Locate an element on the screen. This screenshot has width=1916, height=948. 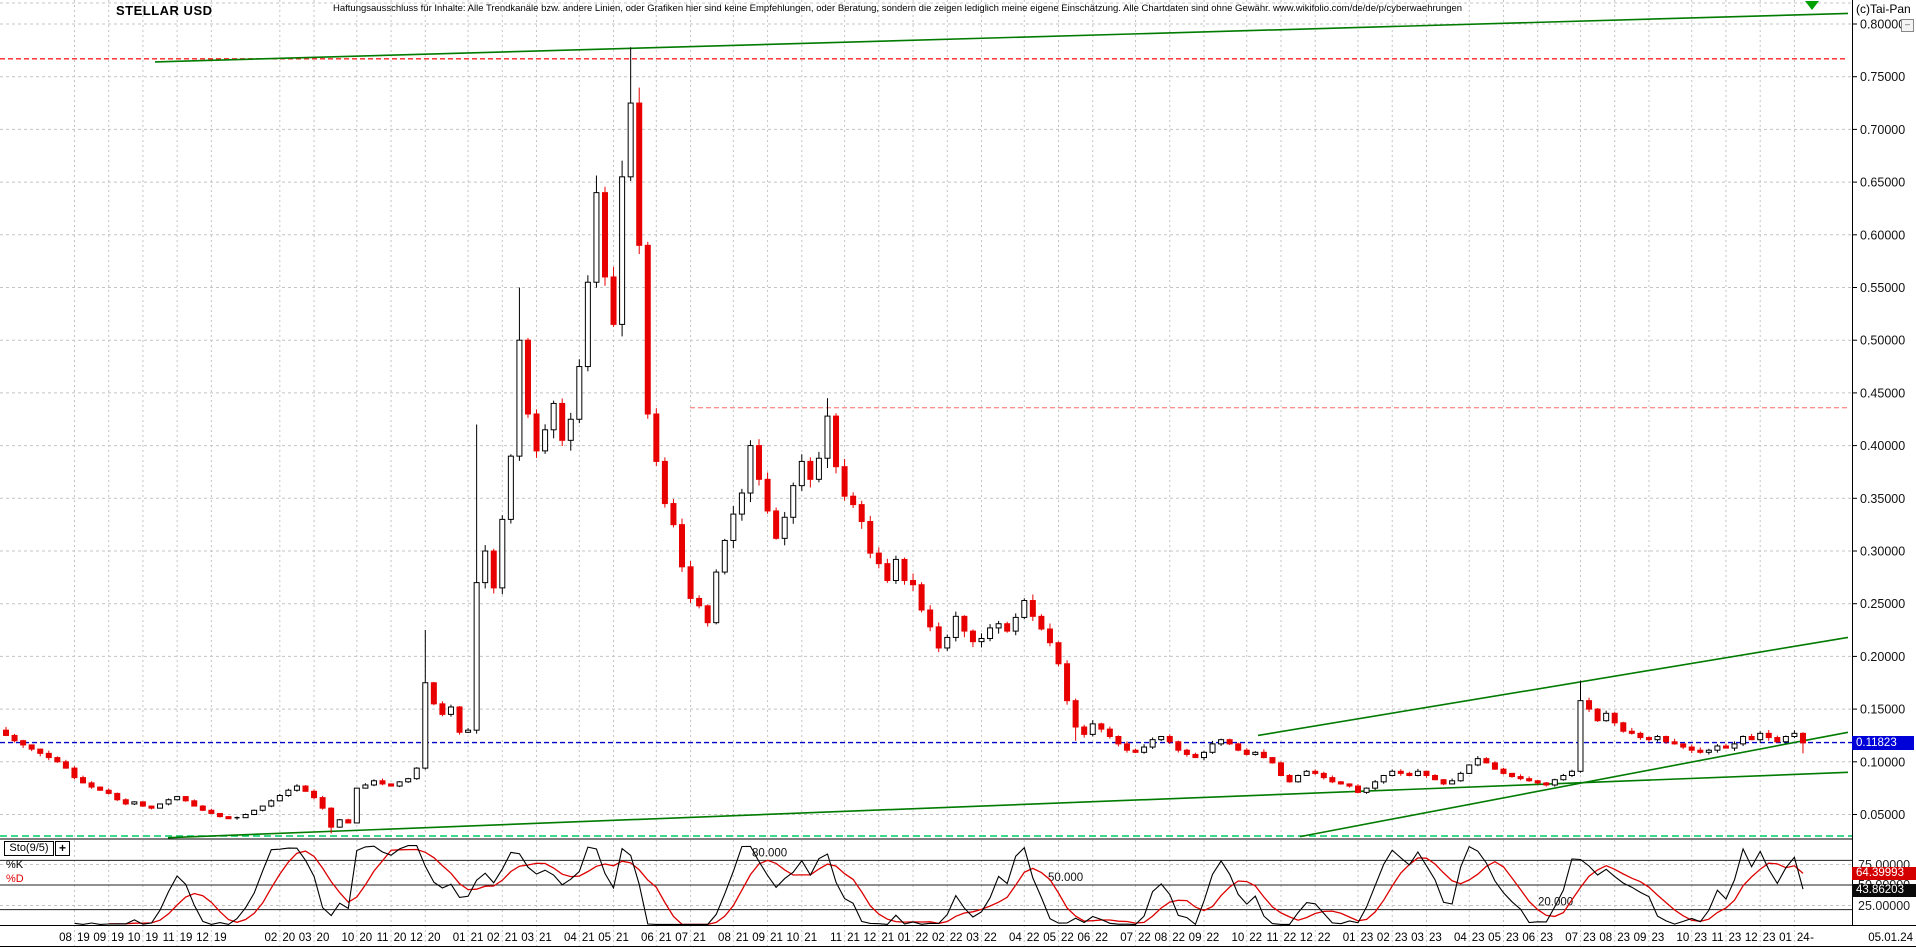
xaxis-year-label: 20 is located at coordinates (323, 938).